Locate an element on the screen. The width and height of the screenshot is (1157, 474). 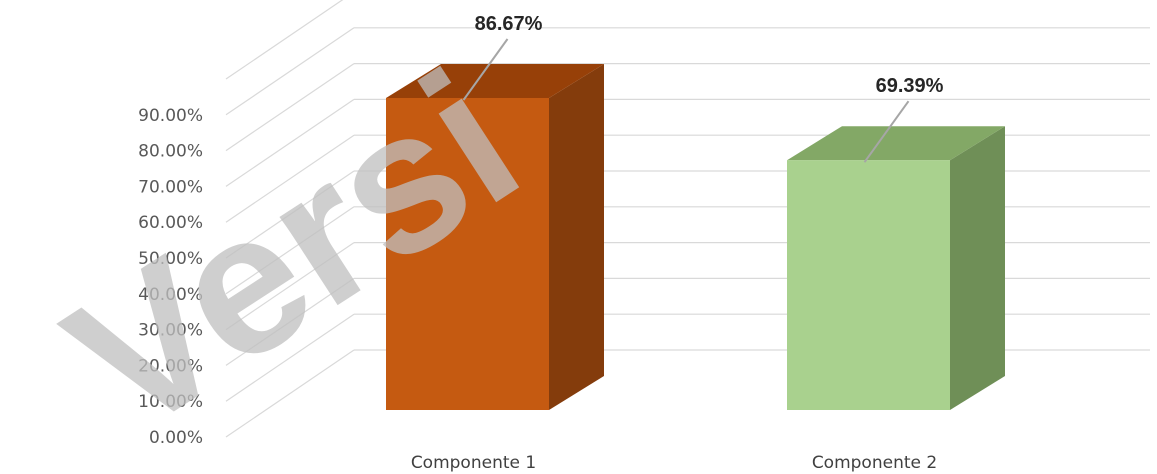
x-category-label: Componente 1 is located at coordinates (473, 463).